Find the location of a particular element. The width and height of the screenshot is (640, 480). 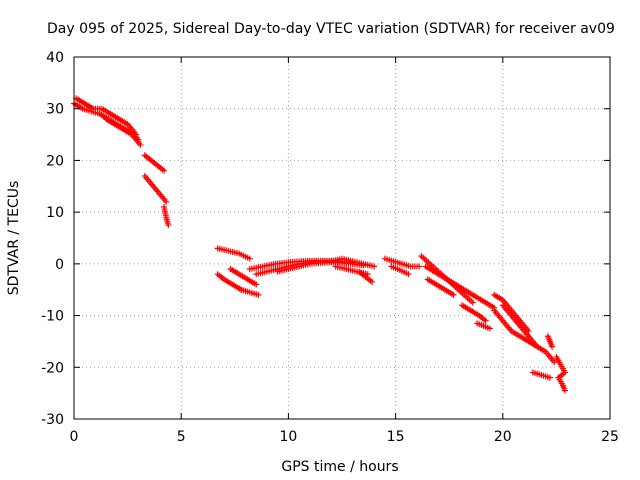

y-tick-label: 20 is located at coordinates (55, 161).